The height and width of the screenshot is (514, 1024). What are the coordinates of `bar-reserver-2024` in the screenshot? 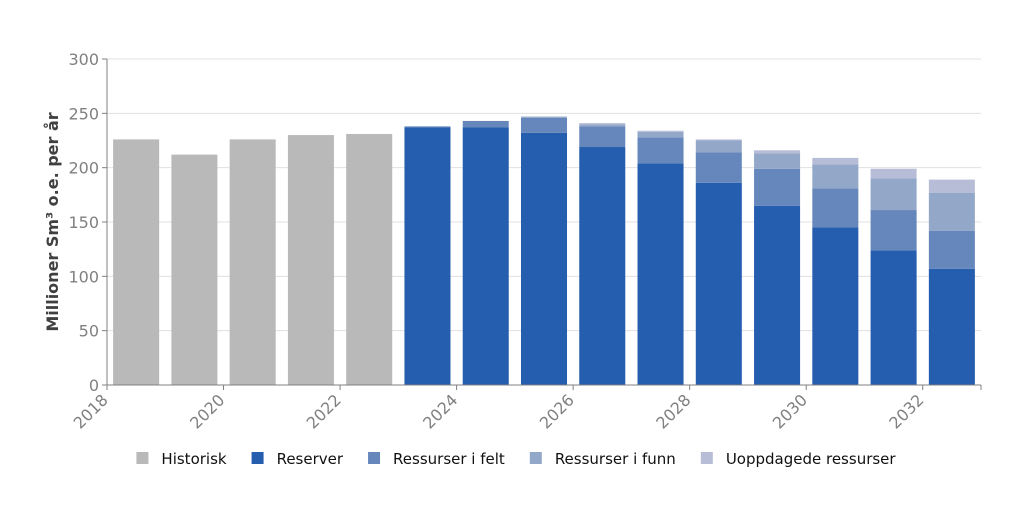 It's located at (485, 256).